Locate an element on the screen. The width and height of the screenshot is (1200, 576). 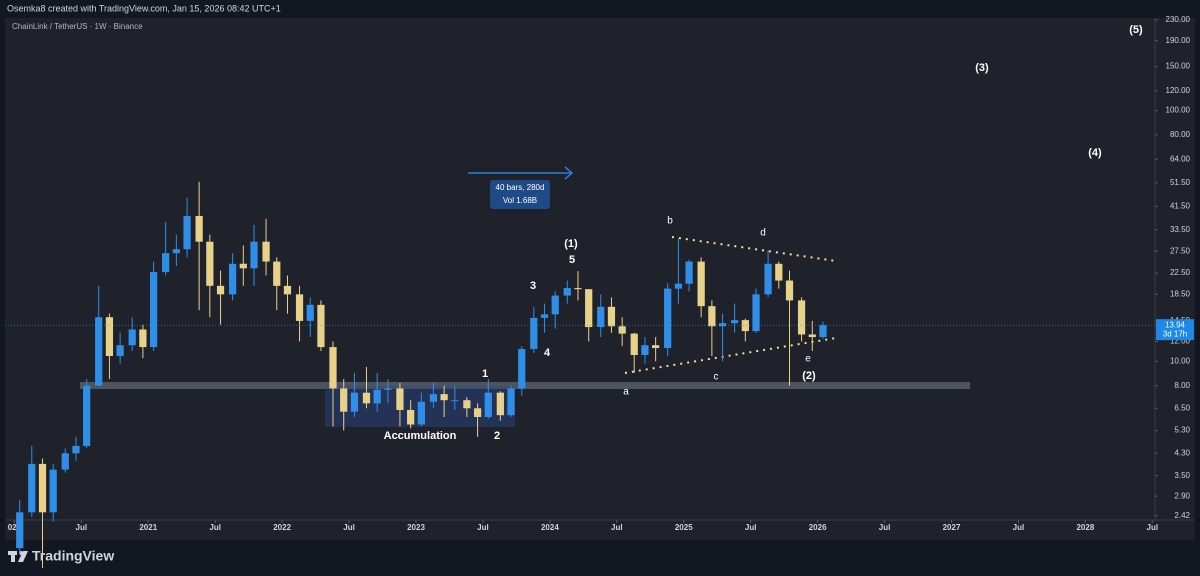
wave-label: d is located at coordinates (763, 233).